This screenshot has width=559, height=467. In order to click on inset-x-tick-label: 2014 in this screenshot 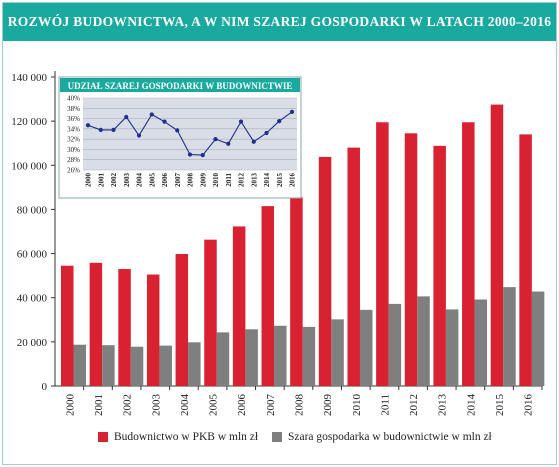, I will do `click(267, 180)`.